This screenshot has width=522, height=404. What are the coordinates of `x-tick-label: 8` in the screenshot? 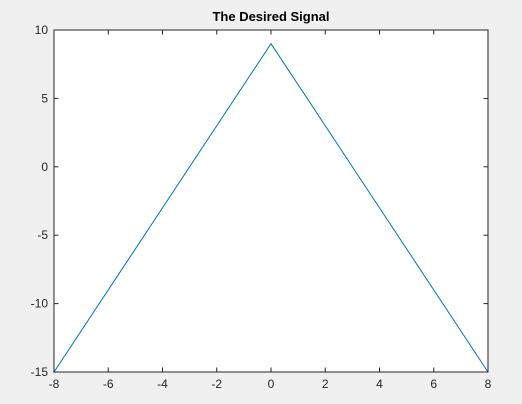 It's located at (488, 384).